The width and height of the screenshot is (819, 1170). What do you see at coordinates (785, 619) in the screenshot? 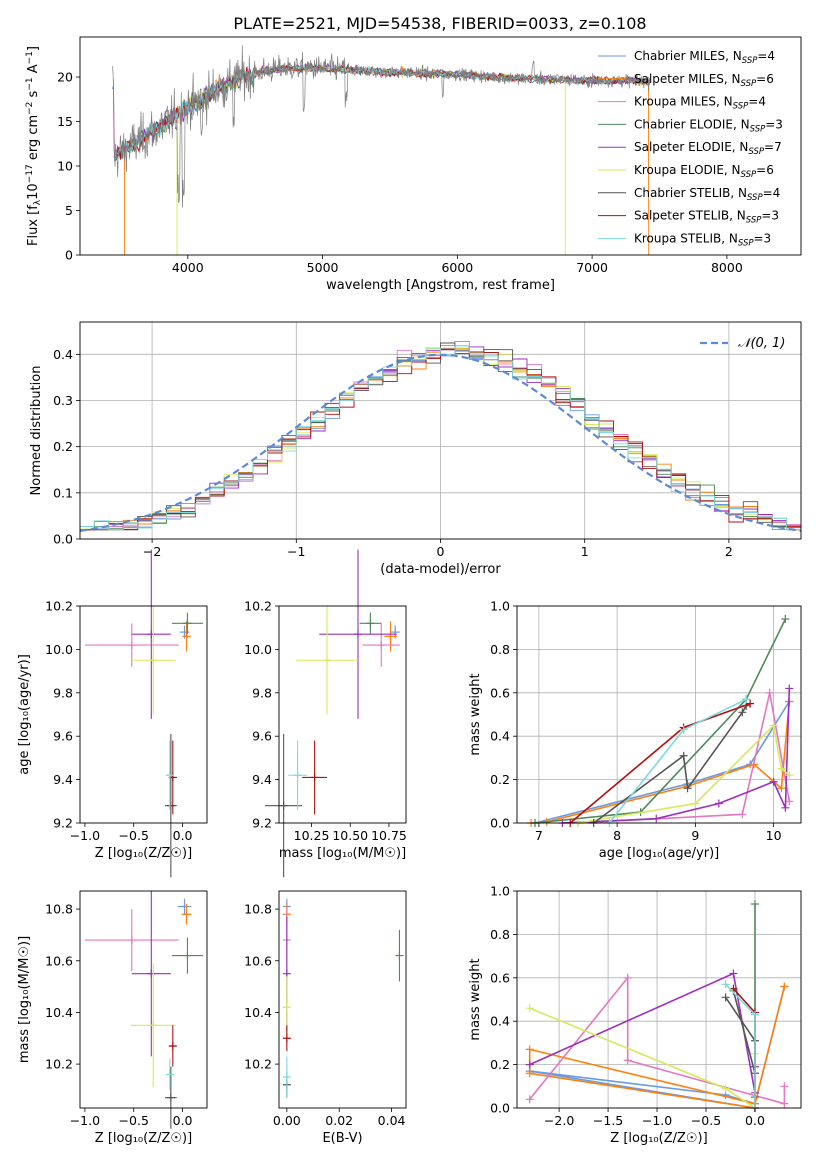
I see `weight-point-chabrier-elodie` at bounding box center [785, 619].